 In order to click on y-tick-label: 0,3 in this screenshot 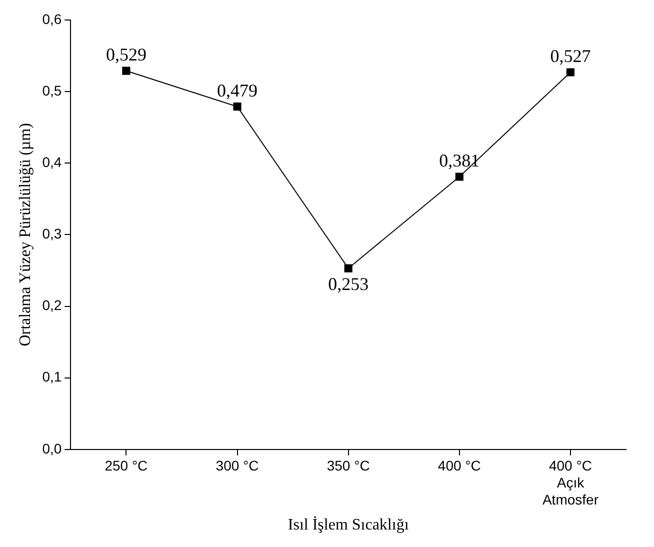, I will do `click(52, 234)`.